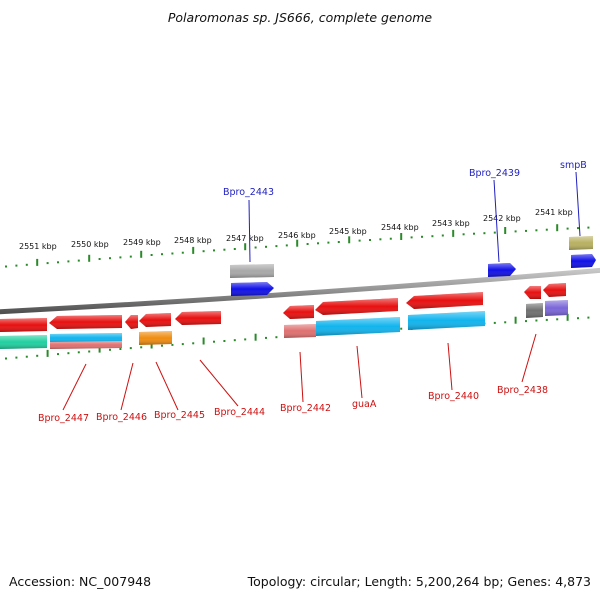 The width and height of the screenshot is (600, 600). I want to click on gene-guaa, so click(356, 306).